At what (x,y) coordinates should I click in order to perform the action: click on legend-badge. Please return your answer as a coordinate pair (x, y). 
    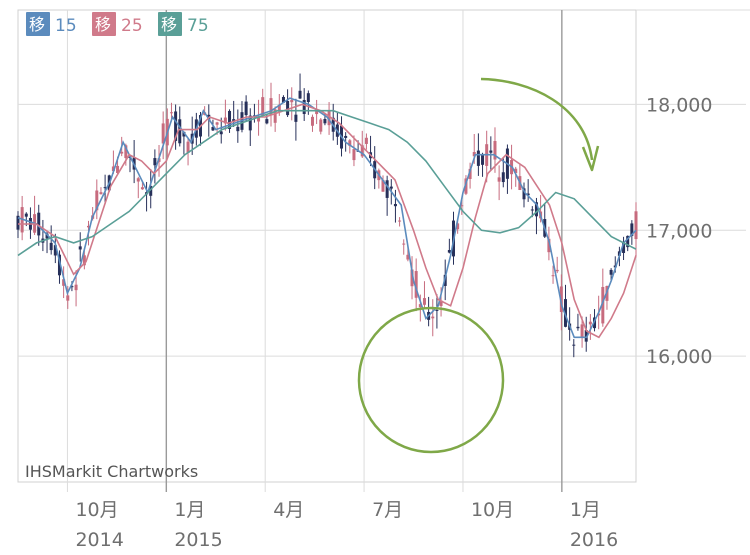
    Looking at the image, I should click on (104, 24).